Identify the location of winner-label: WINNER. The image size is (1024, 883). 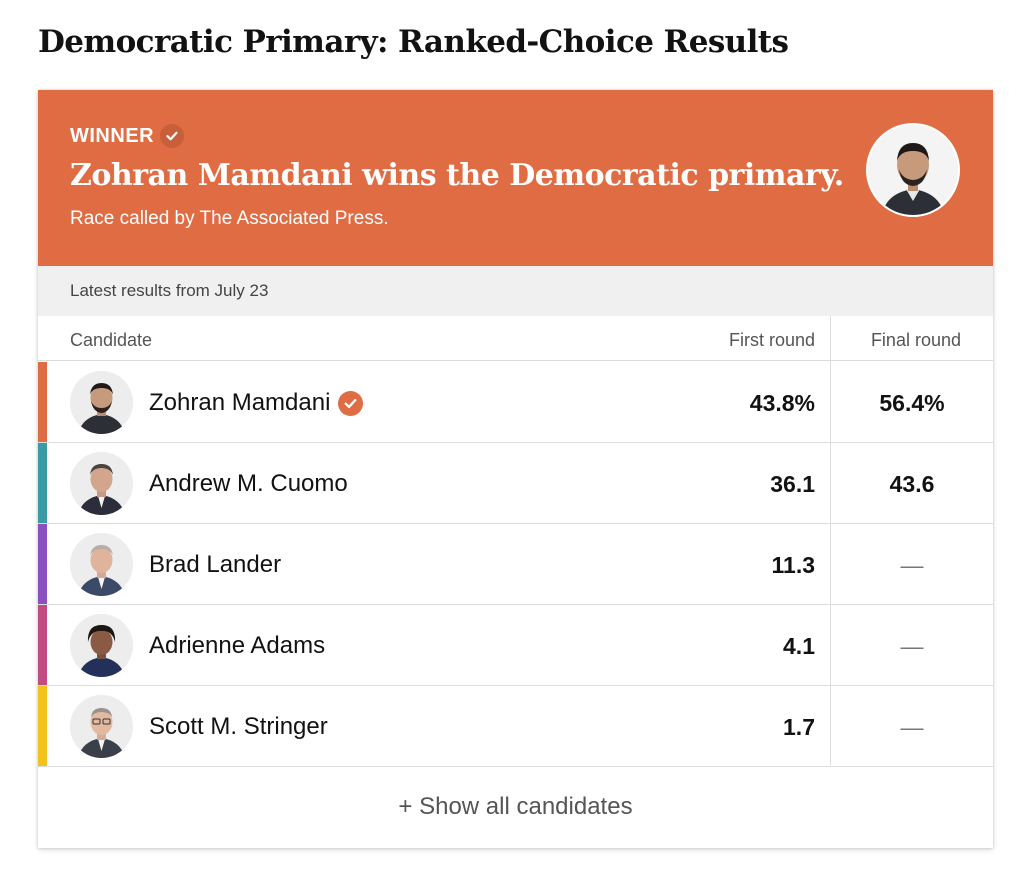
(112, 135).